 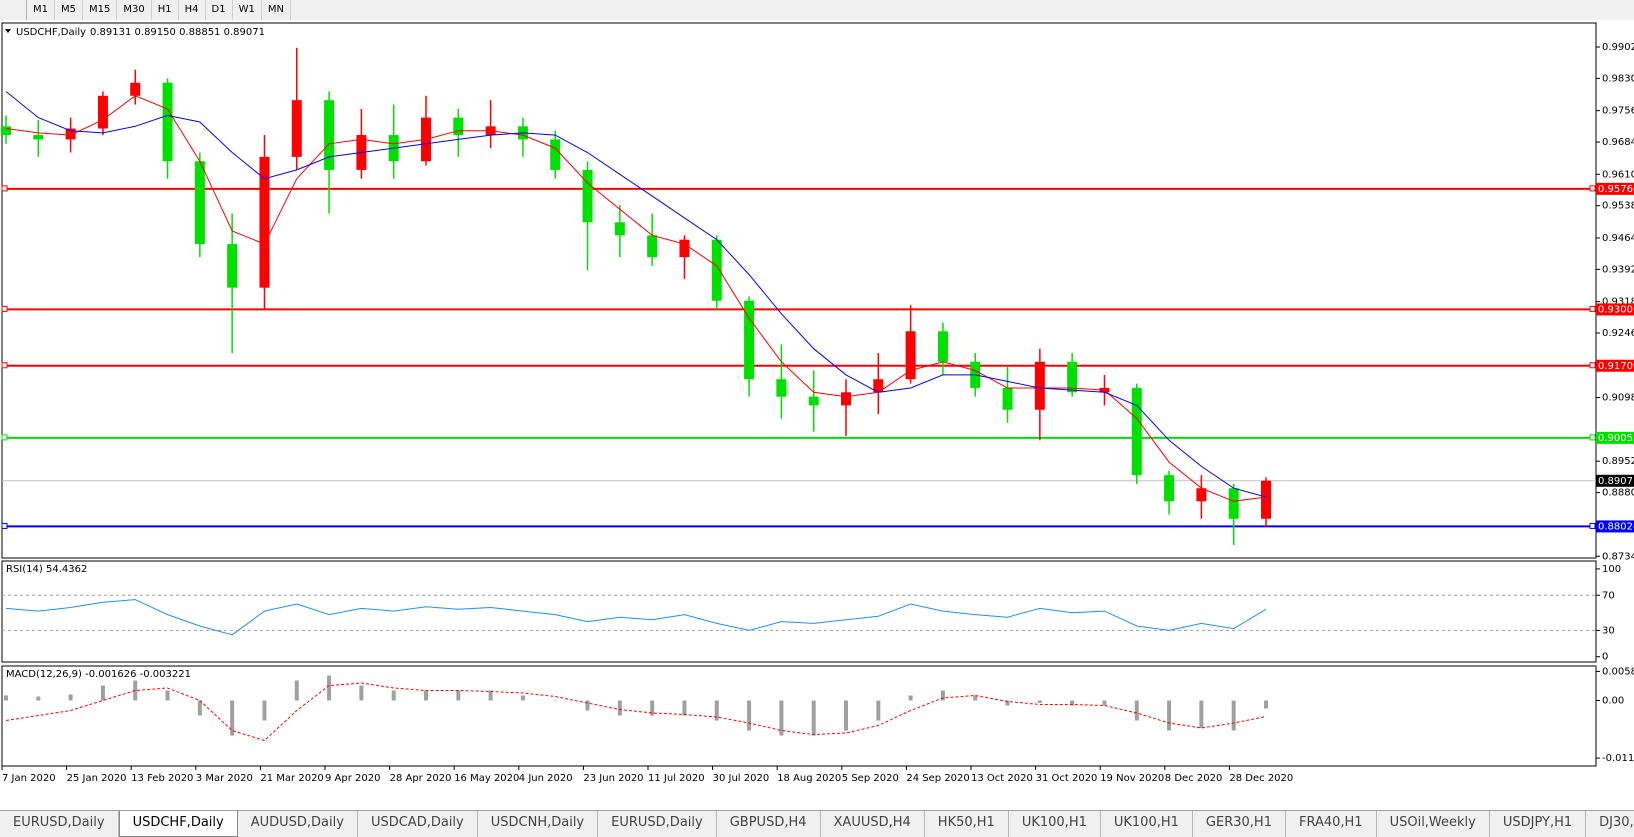 What do you see at coordinates (546, 778) in the screenshot?
I see `x-tick-label: 4 Jun 2020` at bounding box center [546, 778].